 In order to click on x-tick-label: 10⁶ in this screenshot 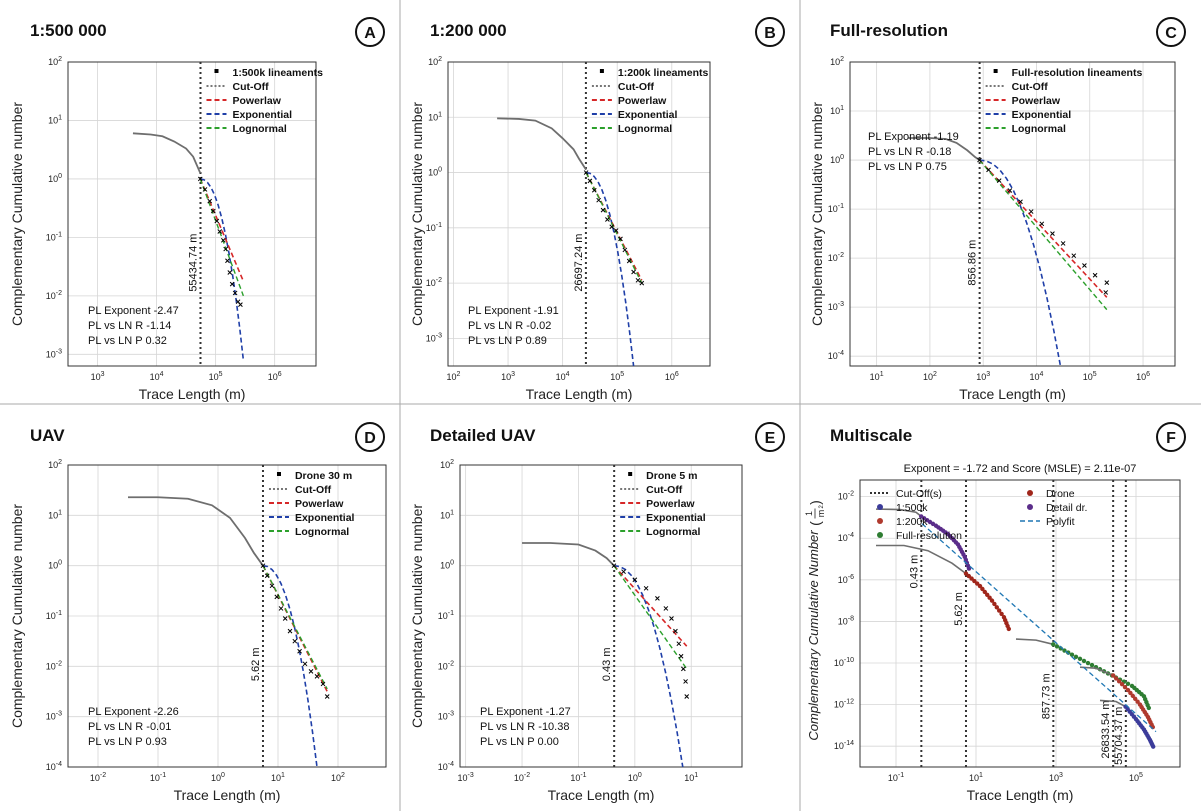, I will do `click(1143, 376)`.